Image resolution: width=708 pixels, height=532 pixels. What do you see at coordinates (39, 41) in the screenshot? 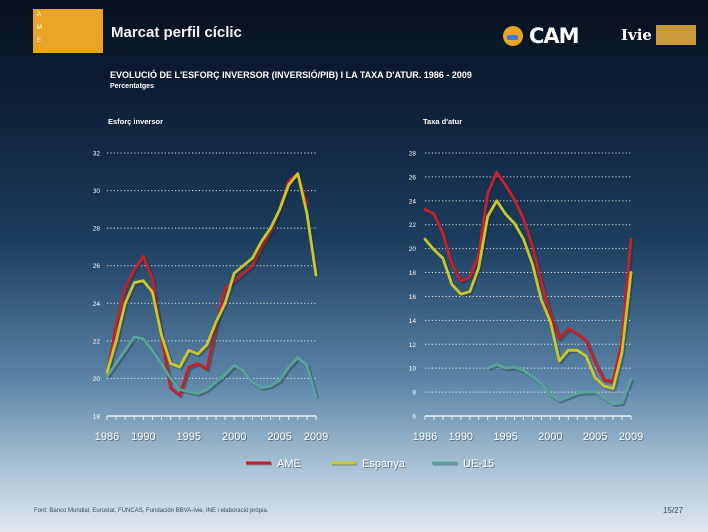
I see `logo-letter-e: E` at bounding box center [39, 41].